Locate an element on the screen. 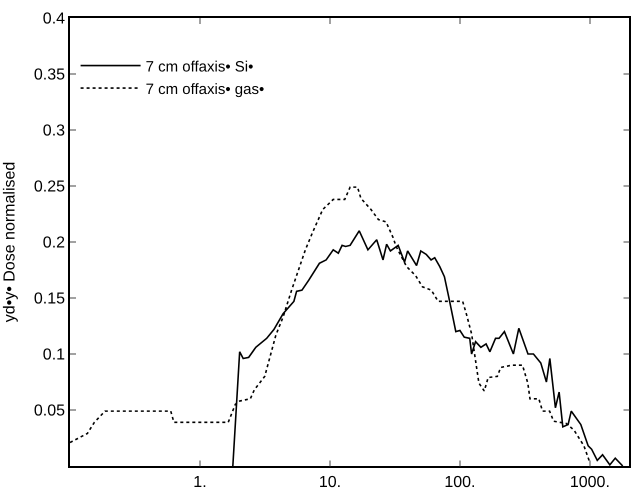  y-tick-label: 0.35 is located at coordinates (50, 75).